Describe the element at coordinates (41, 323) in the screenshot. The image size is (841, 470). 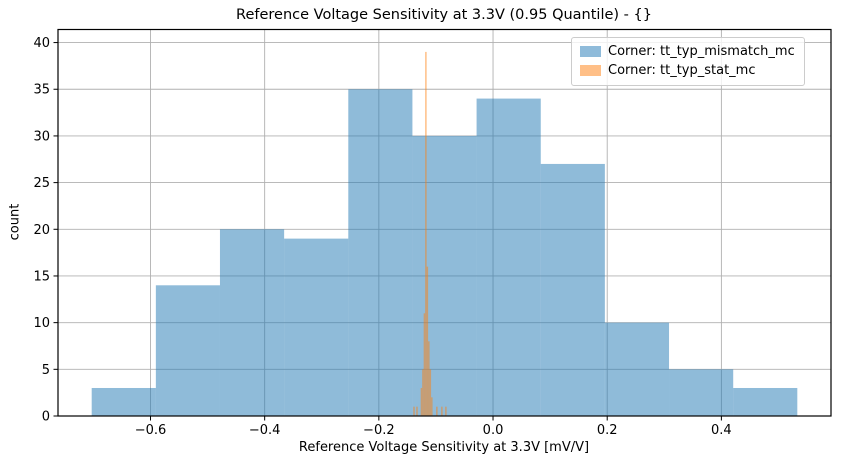
I see `y-tick-label: 10` at that location.